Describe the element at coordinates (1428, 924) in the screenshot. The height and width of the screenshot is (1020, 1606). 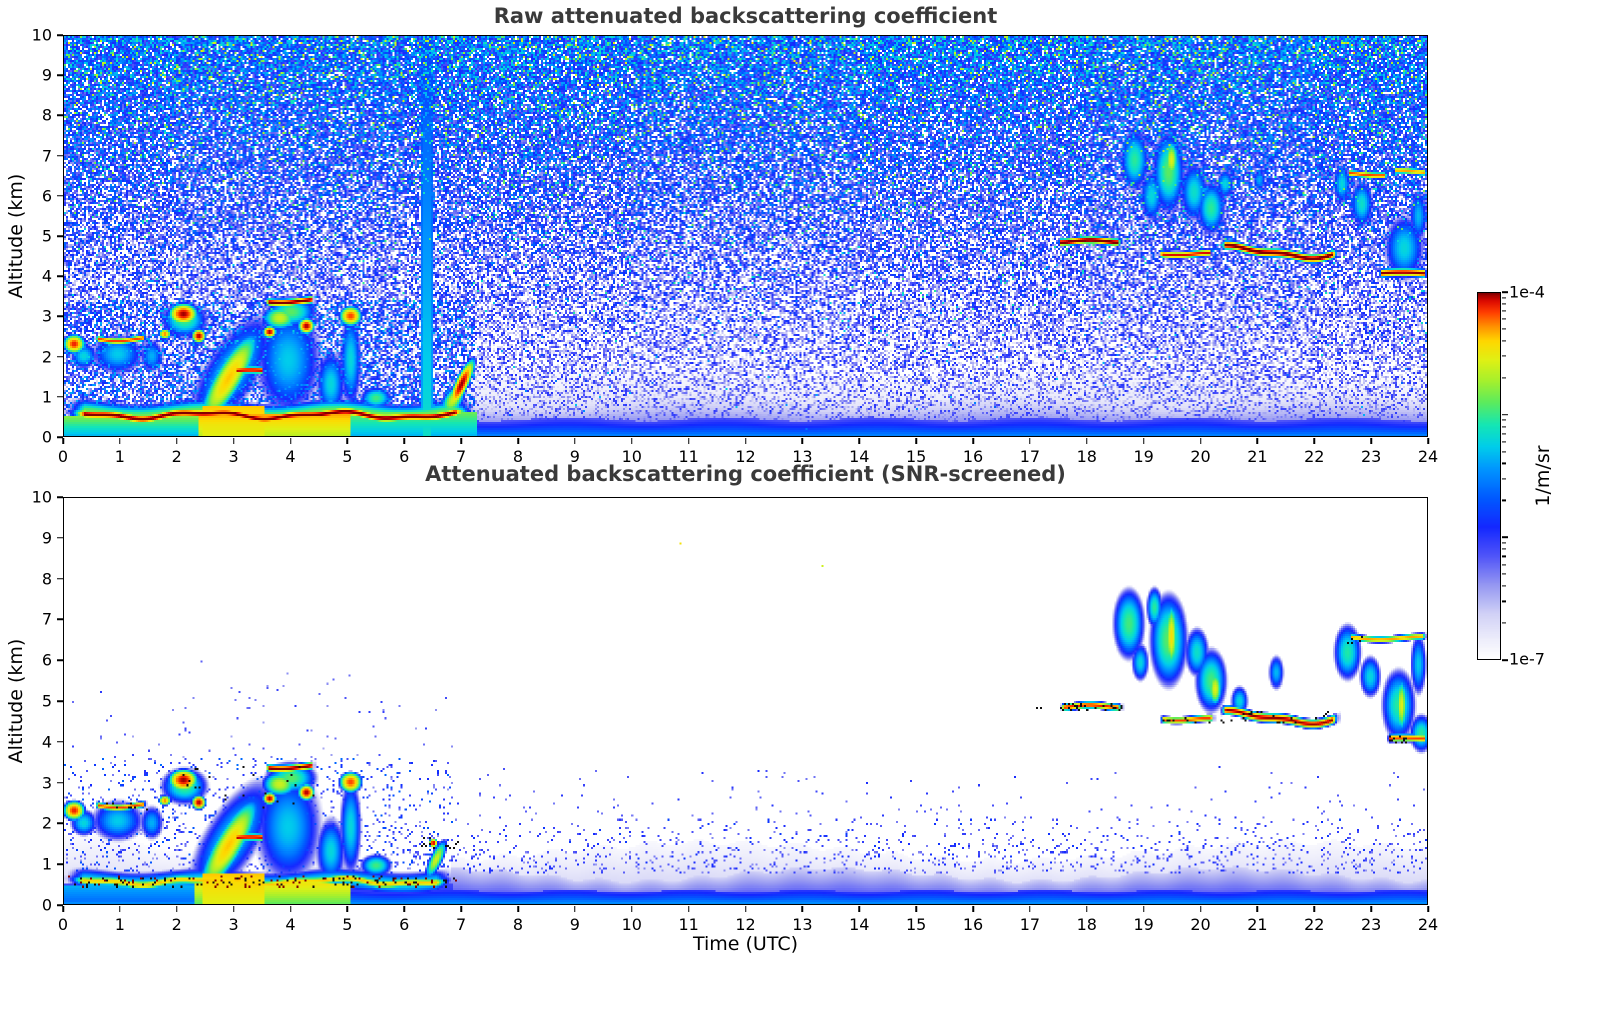
I see `tick-label: 24` at that location.